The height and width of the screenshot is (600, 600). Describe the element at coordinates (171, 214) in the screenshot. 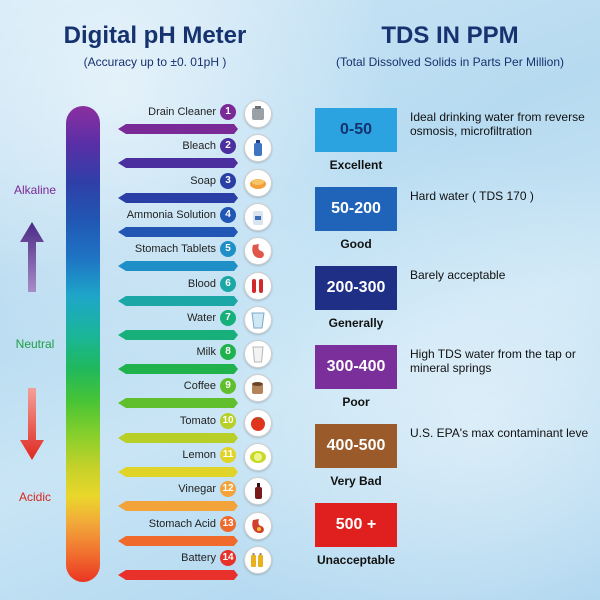

I see `ph-item-label: Ammonia Solution` at that location.